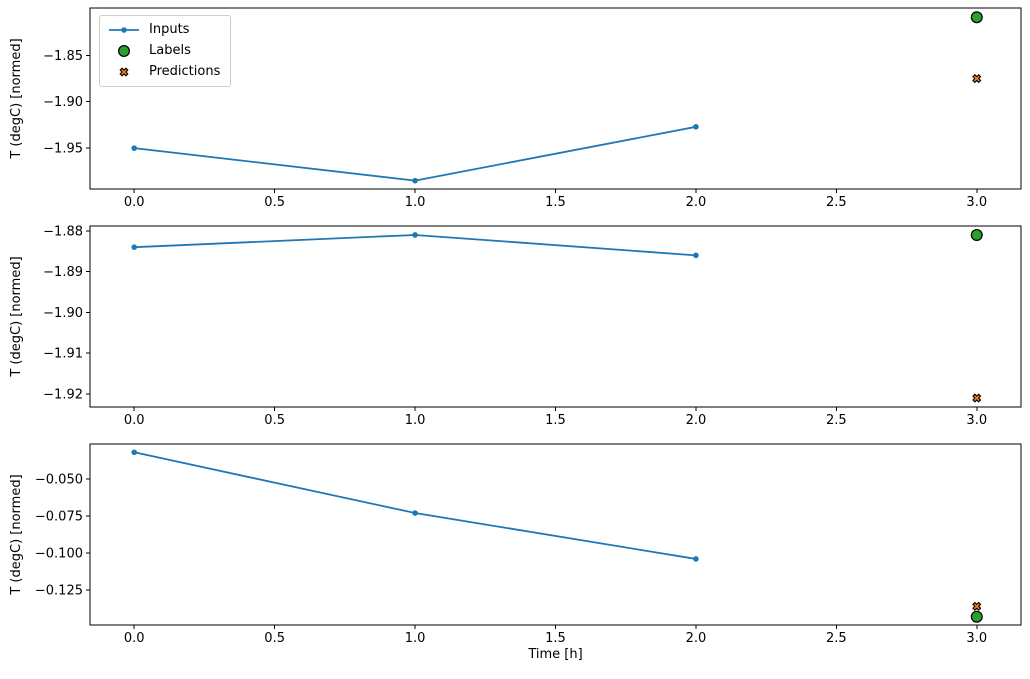  What do you see at coordinates (170, 50) in the screenshot?
I see `legend-label-labels: Labels` at bounding box center [170, 50].